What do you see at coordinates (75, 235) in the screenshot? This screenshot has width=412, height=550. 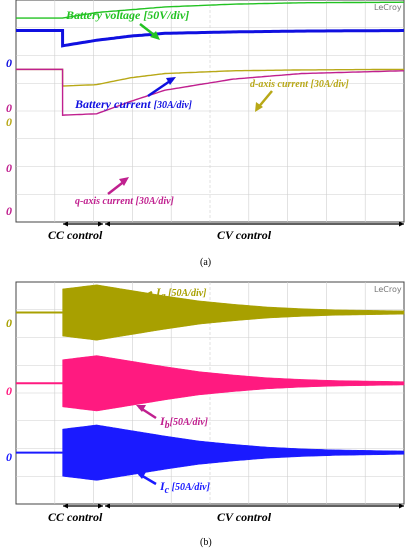 I see `cc-control-label-a: CC control` at bounding box center [75, 235].